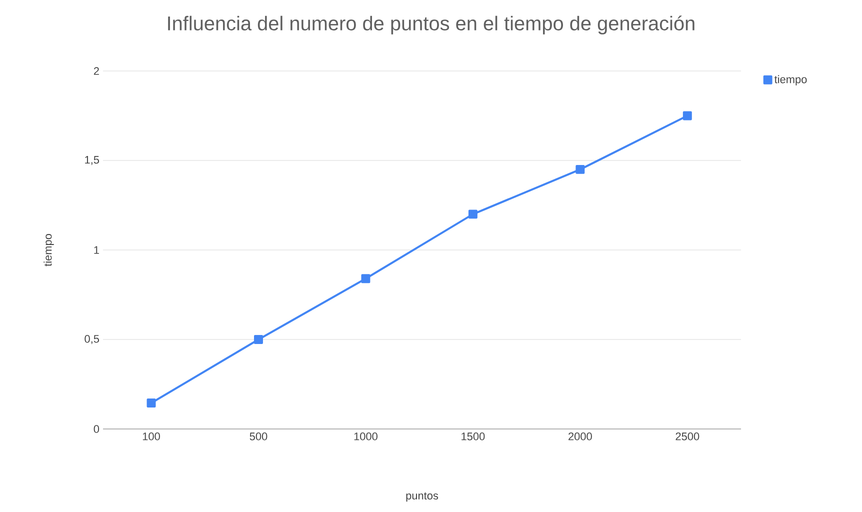 The height and width of the screenshot is (512, 862). Describe the element at coordinates (422, 497) in the screenshot. I see `x-axis-title: puntos` at that location.